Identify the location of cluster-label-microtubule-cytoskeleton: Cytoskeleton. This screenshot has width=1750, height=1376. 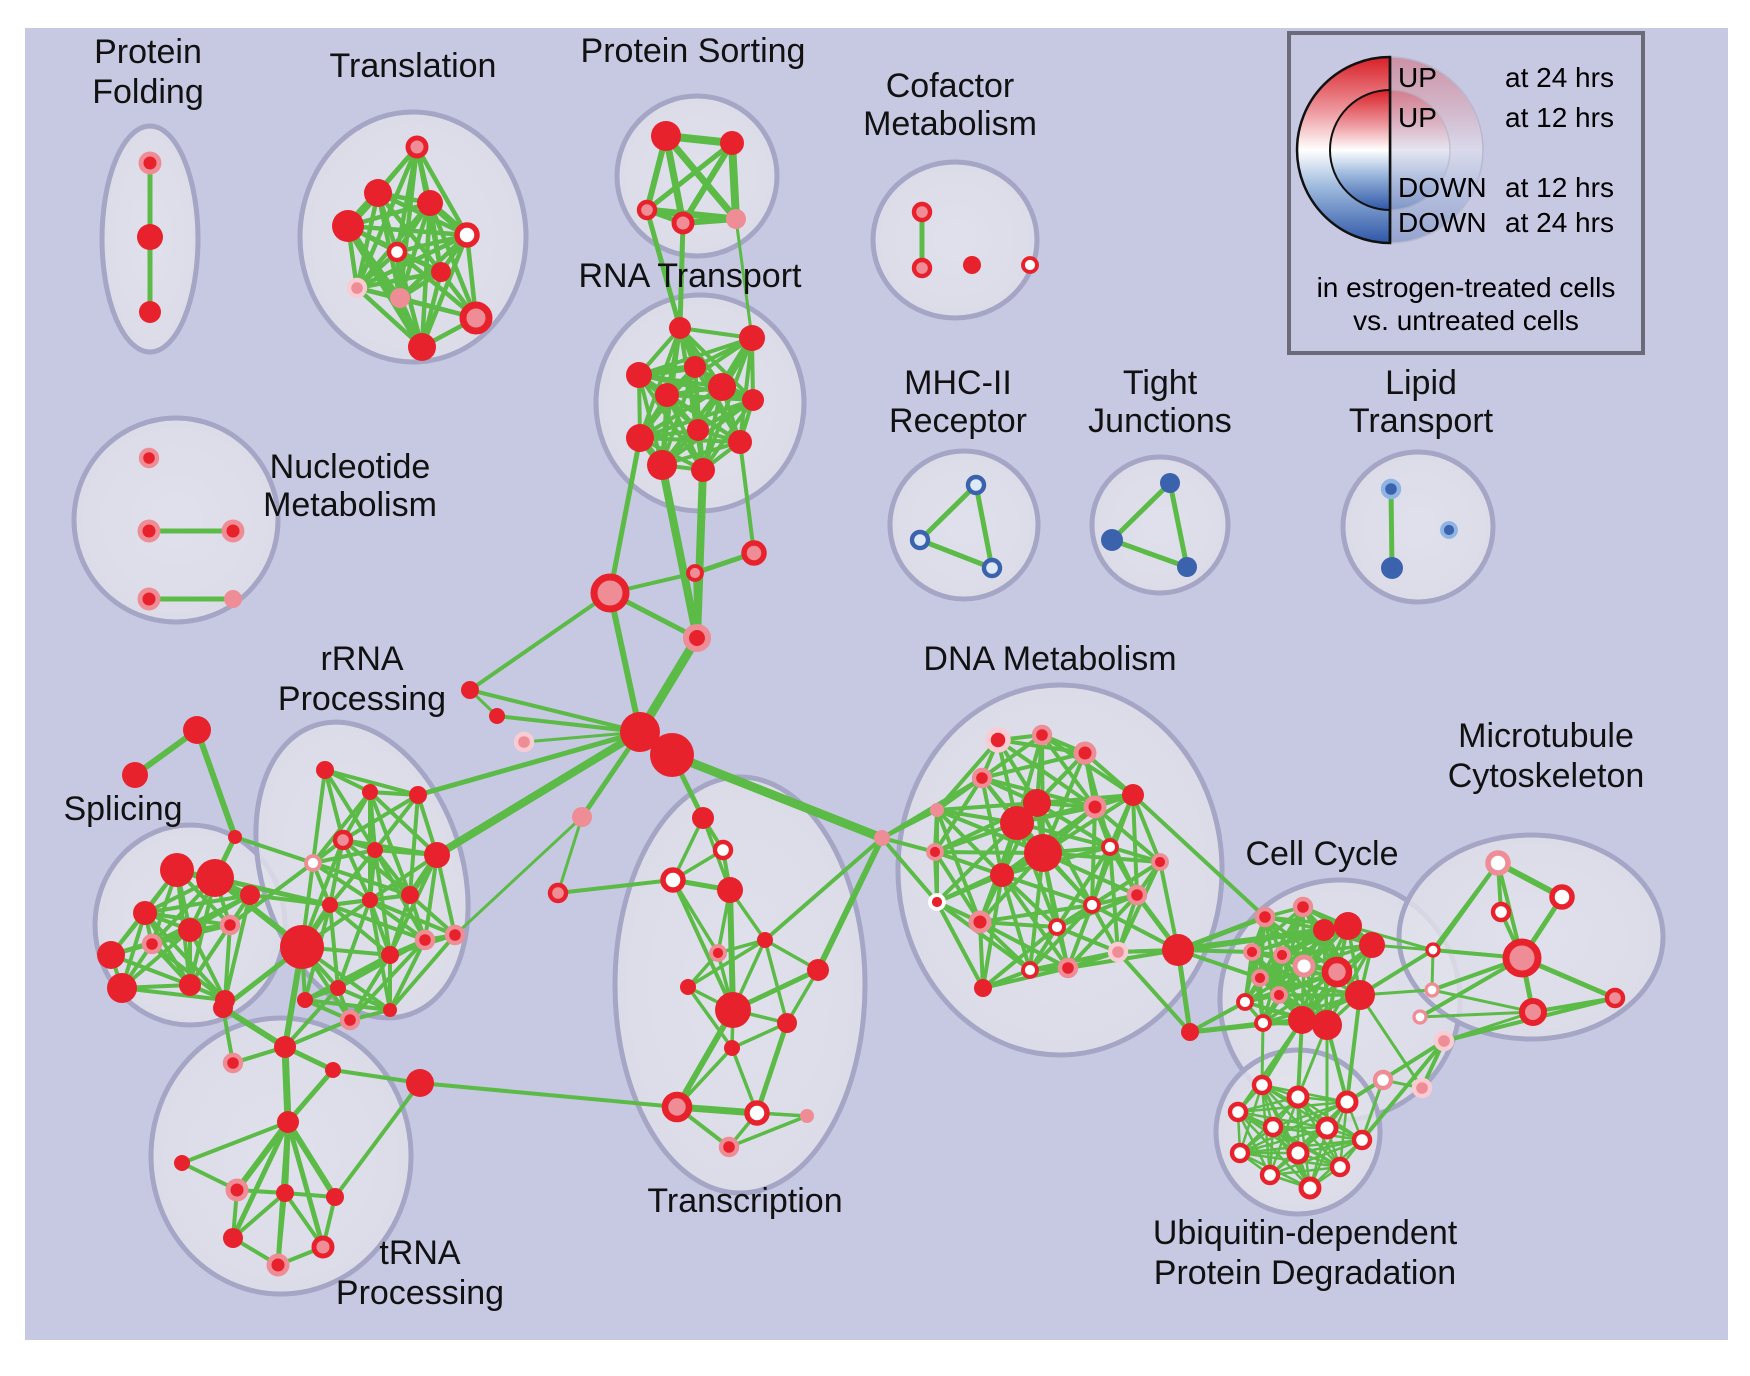
(1546, 776).